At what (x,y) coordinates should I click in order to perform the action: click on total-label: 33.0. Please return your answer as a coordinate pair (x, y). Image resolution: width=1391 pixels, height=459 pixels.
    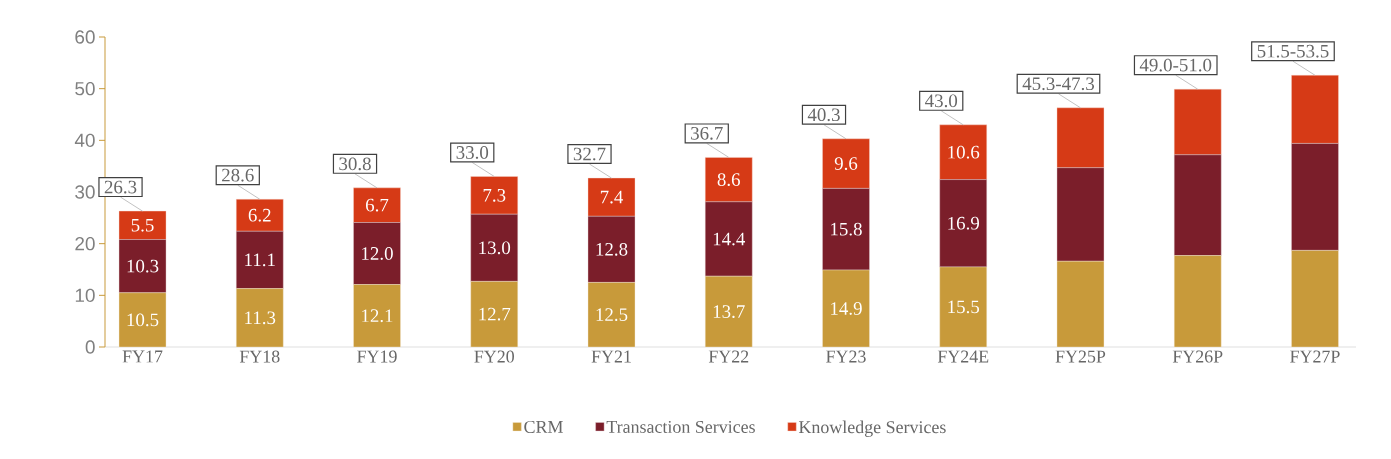
    Looking at the image, I should click on (472, 152).